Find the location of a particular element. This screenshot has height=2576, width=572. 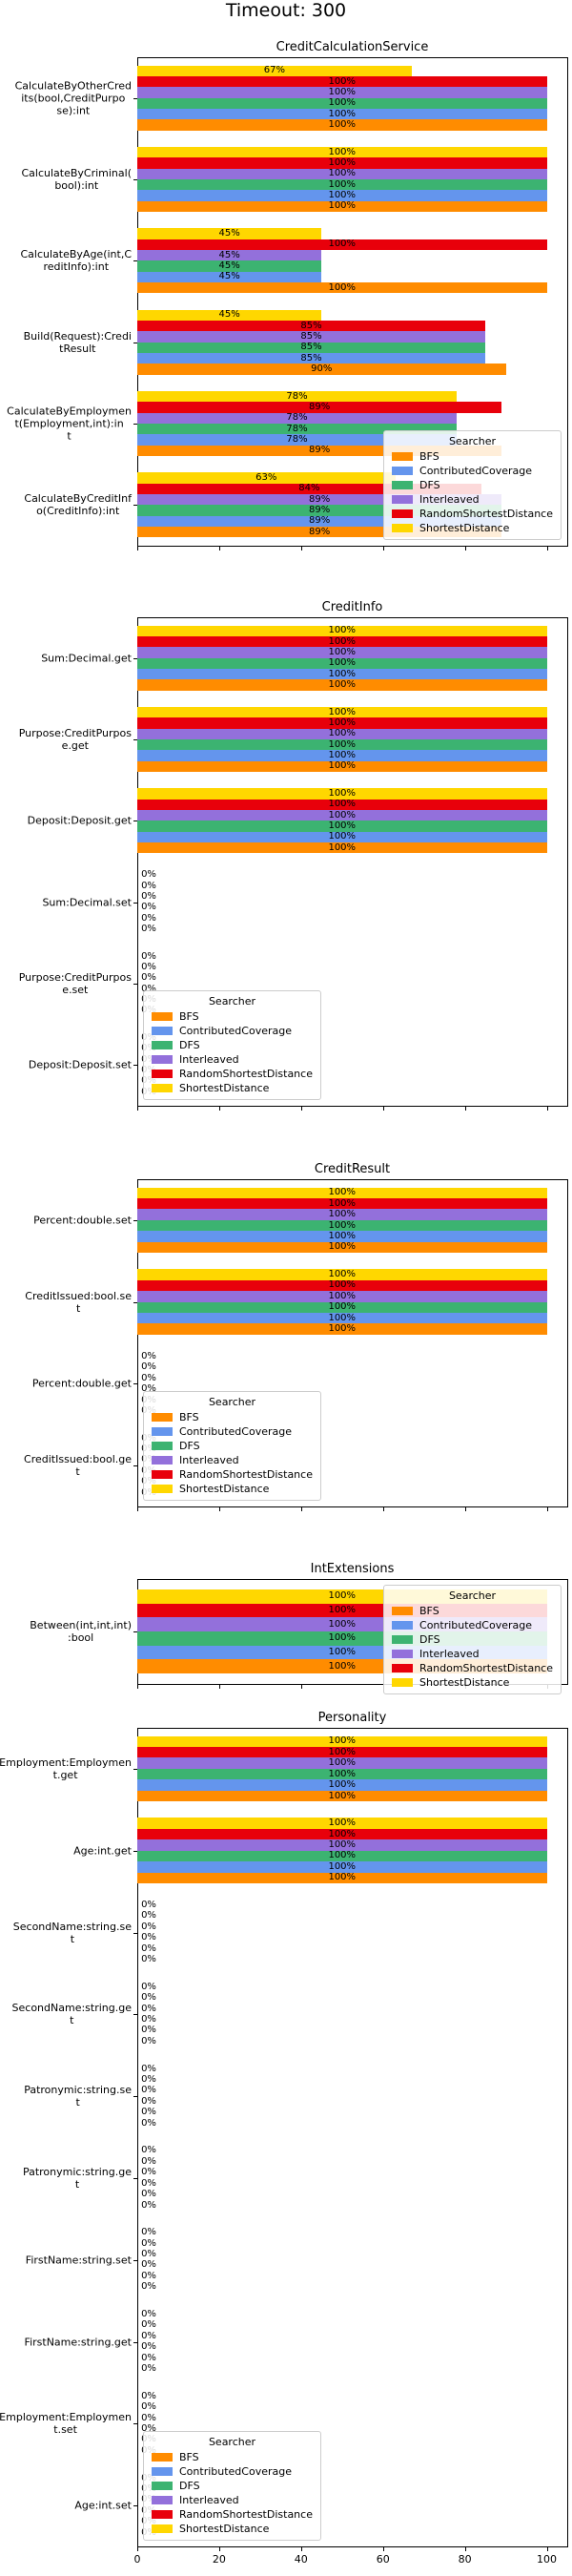

legend-label: RandomShortestDistance is located at coordinates (246, 1074).